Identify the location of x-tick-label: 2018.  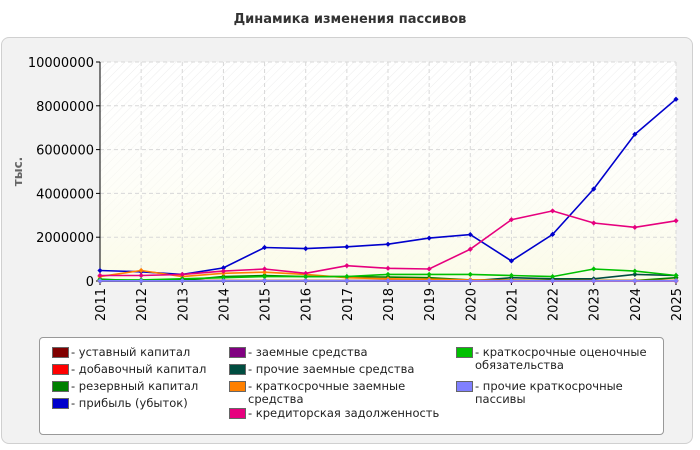
(389, 304).